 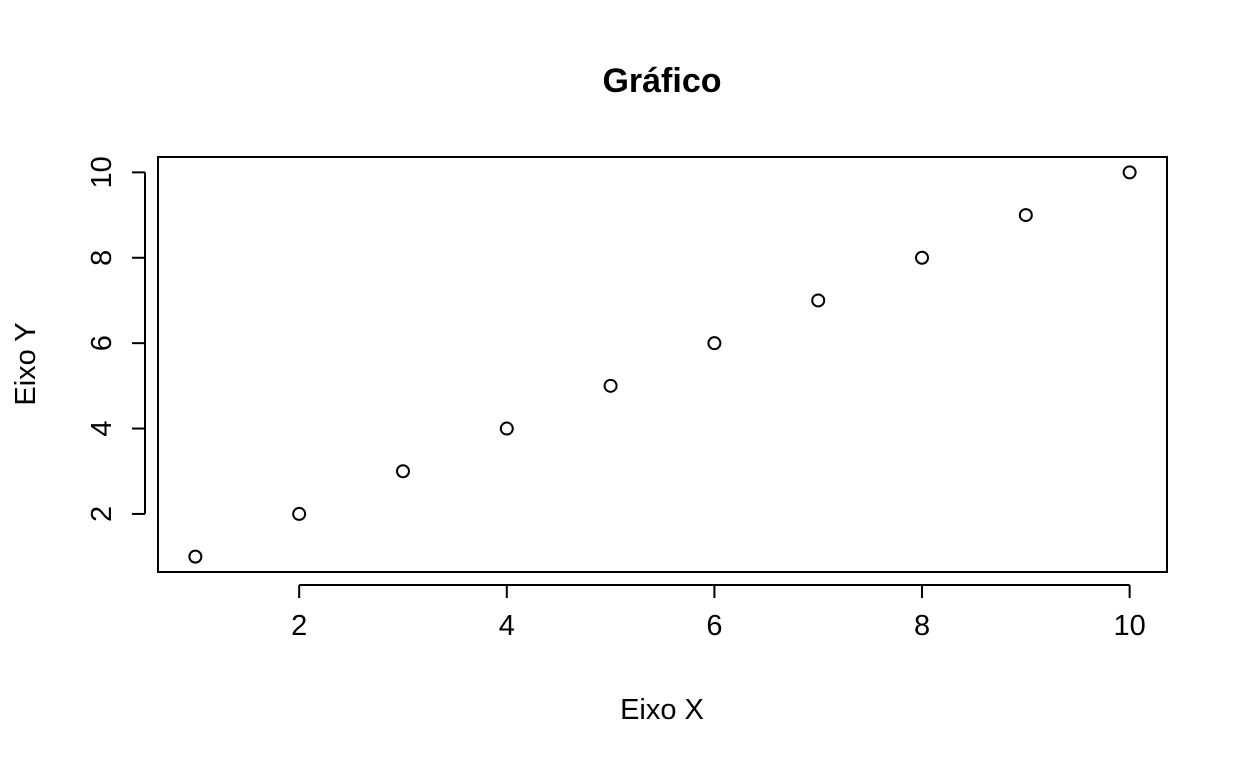 What do you see at coordinates (299, 626) in the screenshot?
I see `x-tick-label: 2` at bounding box center [299, 626].